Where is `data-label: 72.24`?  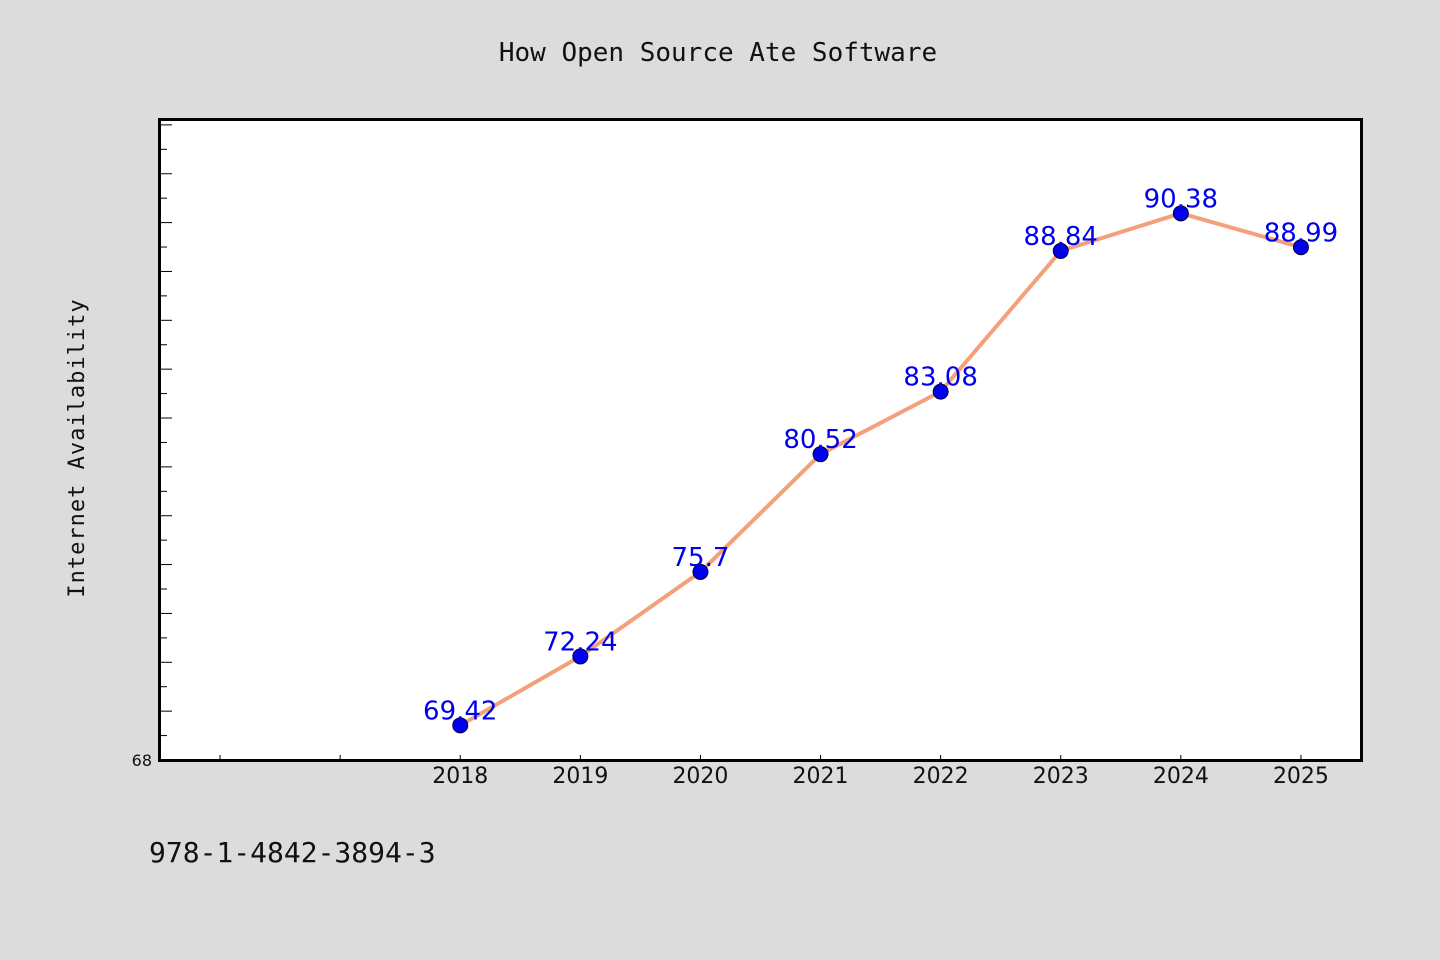 data-label: 72.24 is located at coordinates (580, 642).